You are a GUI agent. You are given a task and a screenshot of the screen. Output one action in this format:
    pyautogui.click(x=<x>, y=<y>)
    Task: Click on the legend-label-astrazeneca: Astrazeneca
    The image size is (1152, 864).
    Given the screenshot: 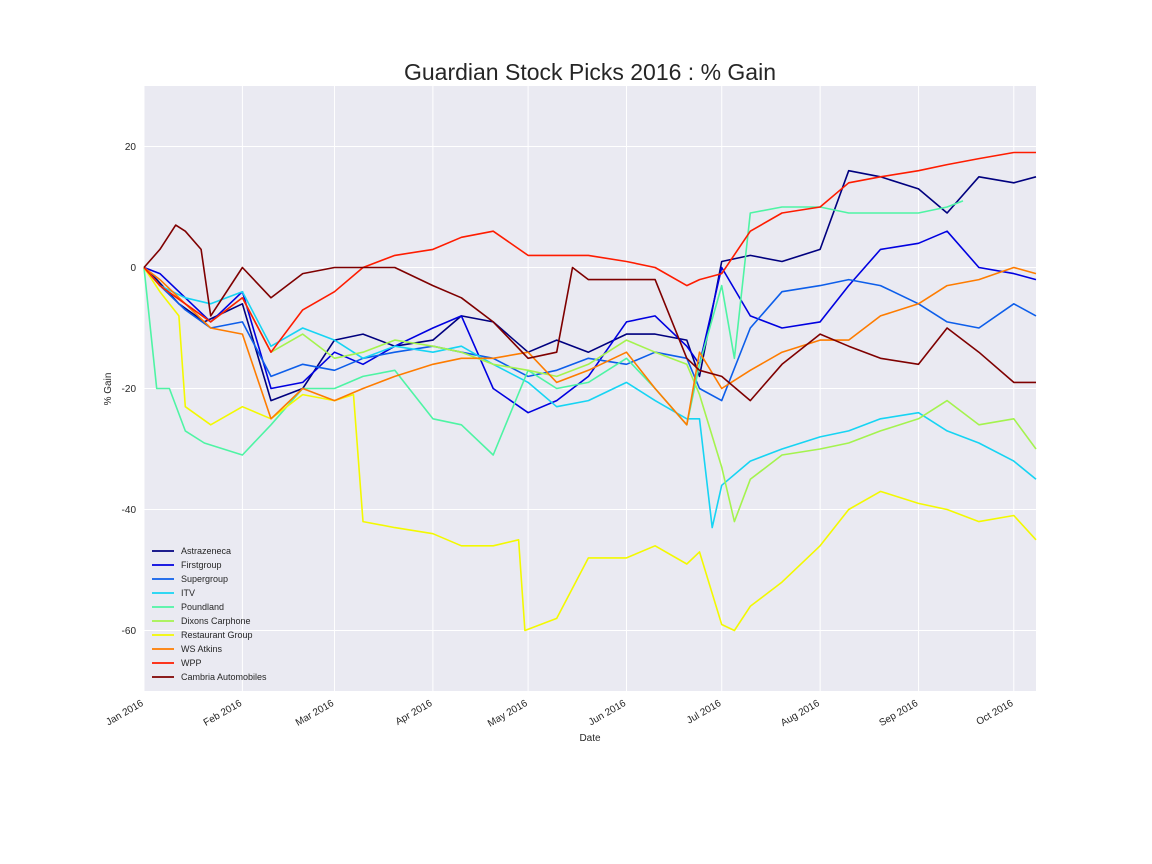 What is the action you would take?
    pyautogui.click(x=206, y=551)
    